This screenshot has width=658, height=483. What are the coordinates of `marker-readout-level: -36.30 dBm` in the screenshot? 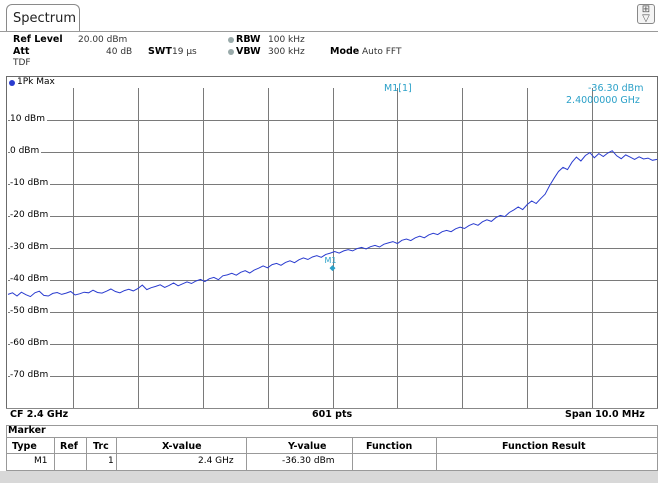 It's located at (616, 88).